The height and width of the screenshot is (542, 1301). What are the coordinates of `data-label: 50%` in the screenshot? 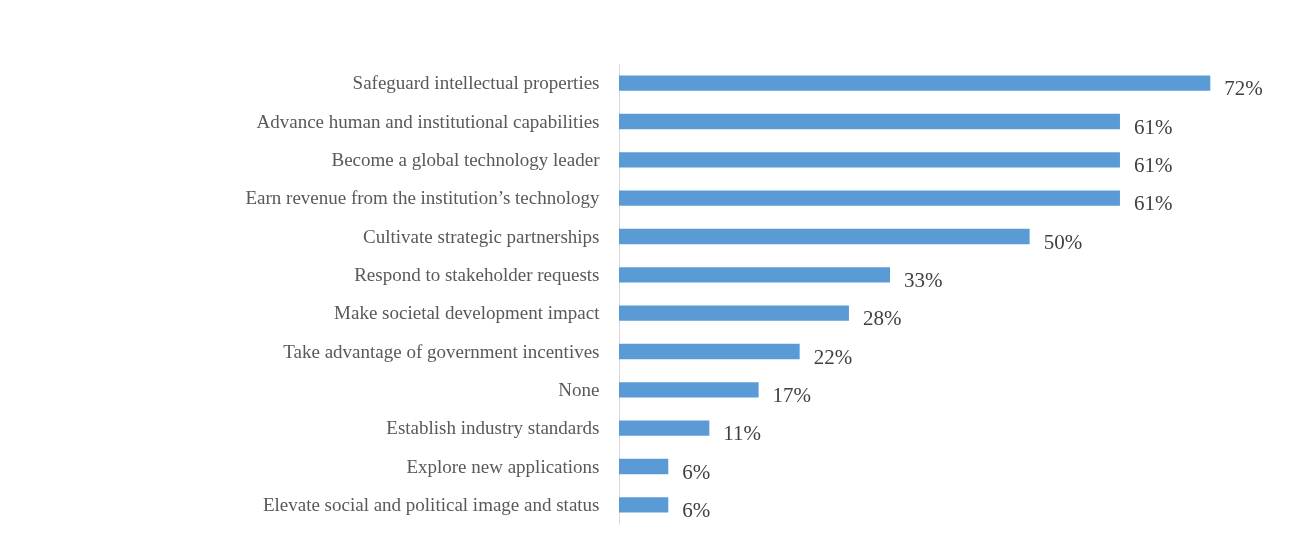 It's located at (1063, 241).